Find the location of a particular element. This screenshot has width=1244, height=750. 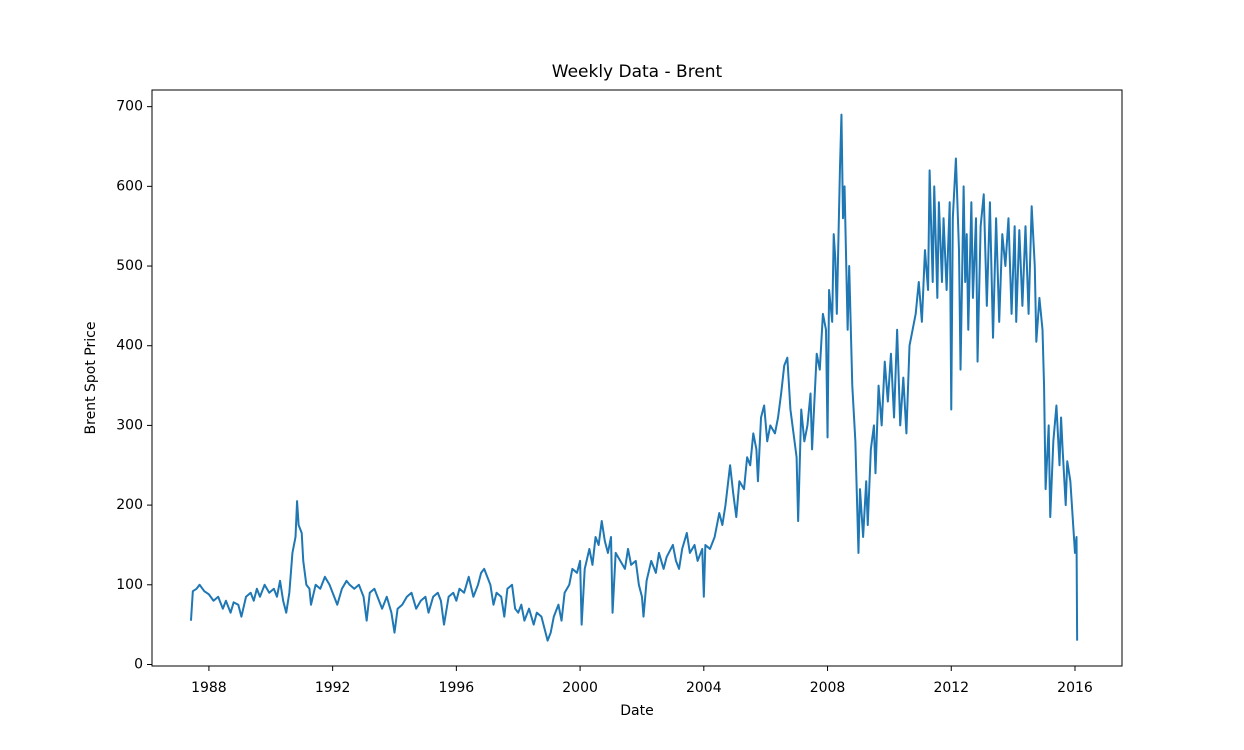

x-tick-label: 2012 is located at coordinates (951, 688).